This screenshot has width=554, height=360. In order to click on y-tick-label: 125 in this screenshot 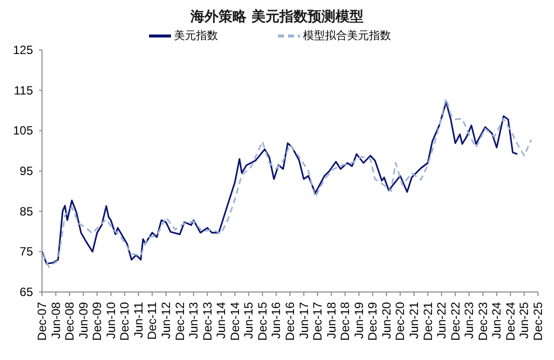, I will do `click(23, 50)`.